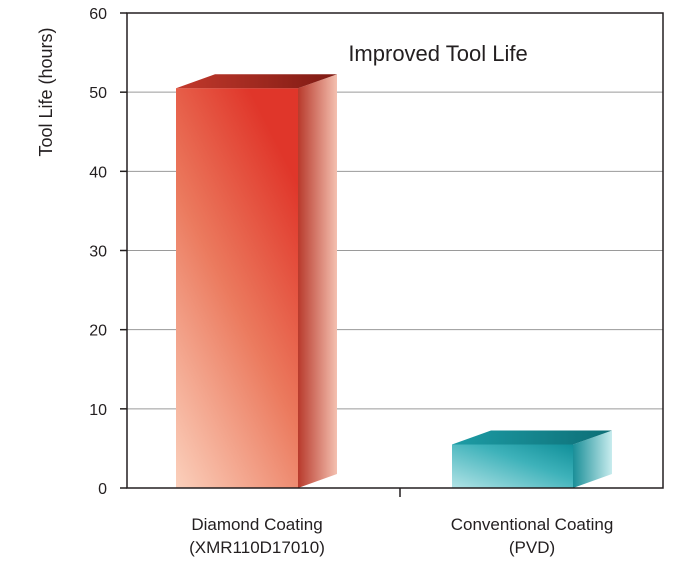  I want to click on y-axis-ticks: 0 10 20 30 40 50 60, so click(108, 252).